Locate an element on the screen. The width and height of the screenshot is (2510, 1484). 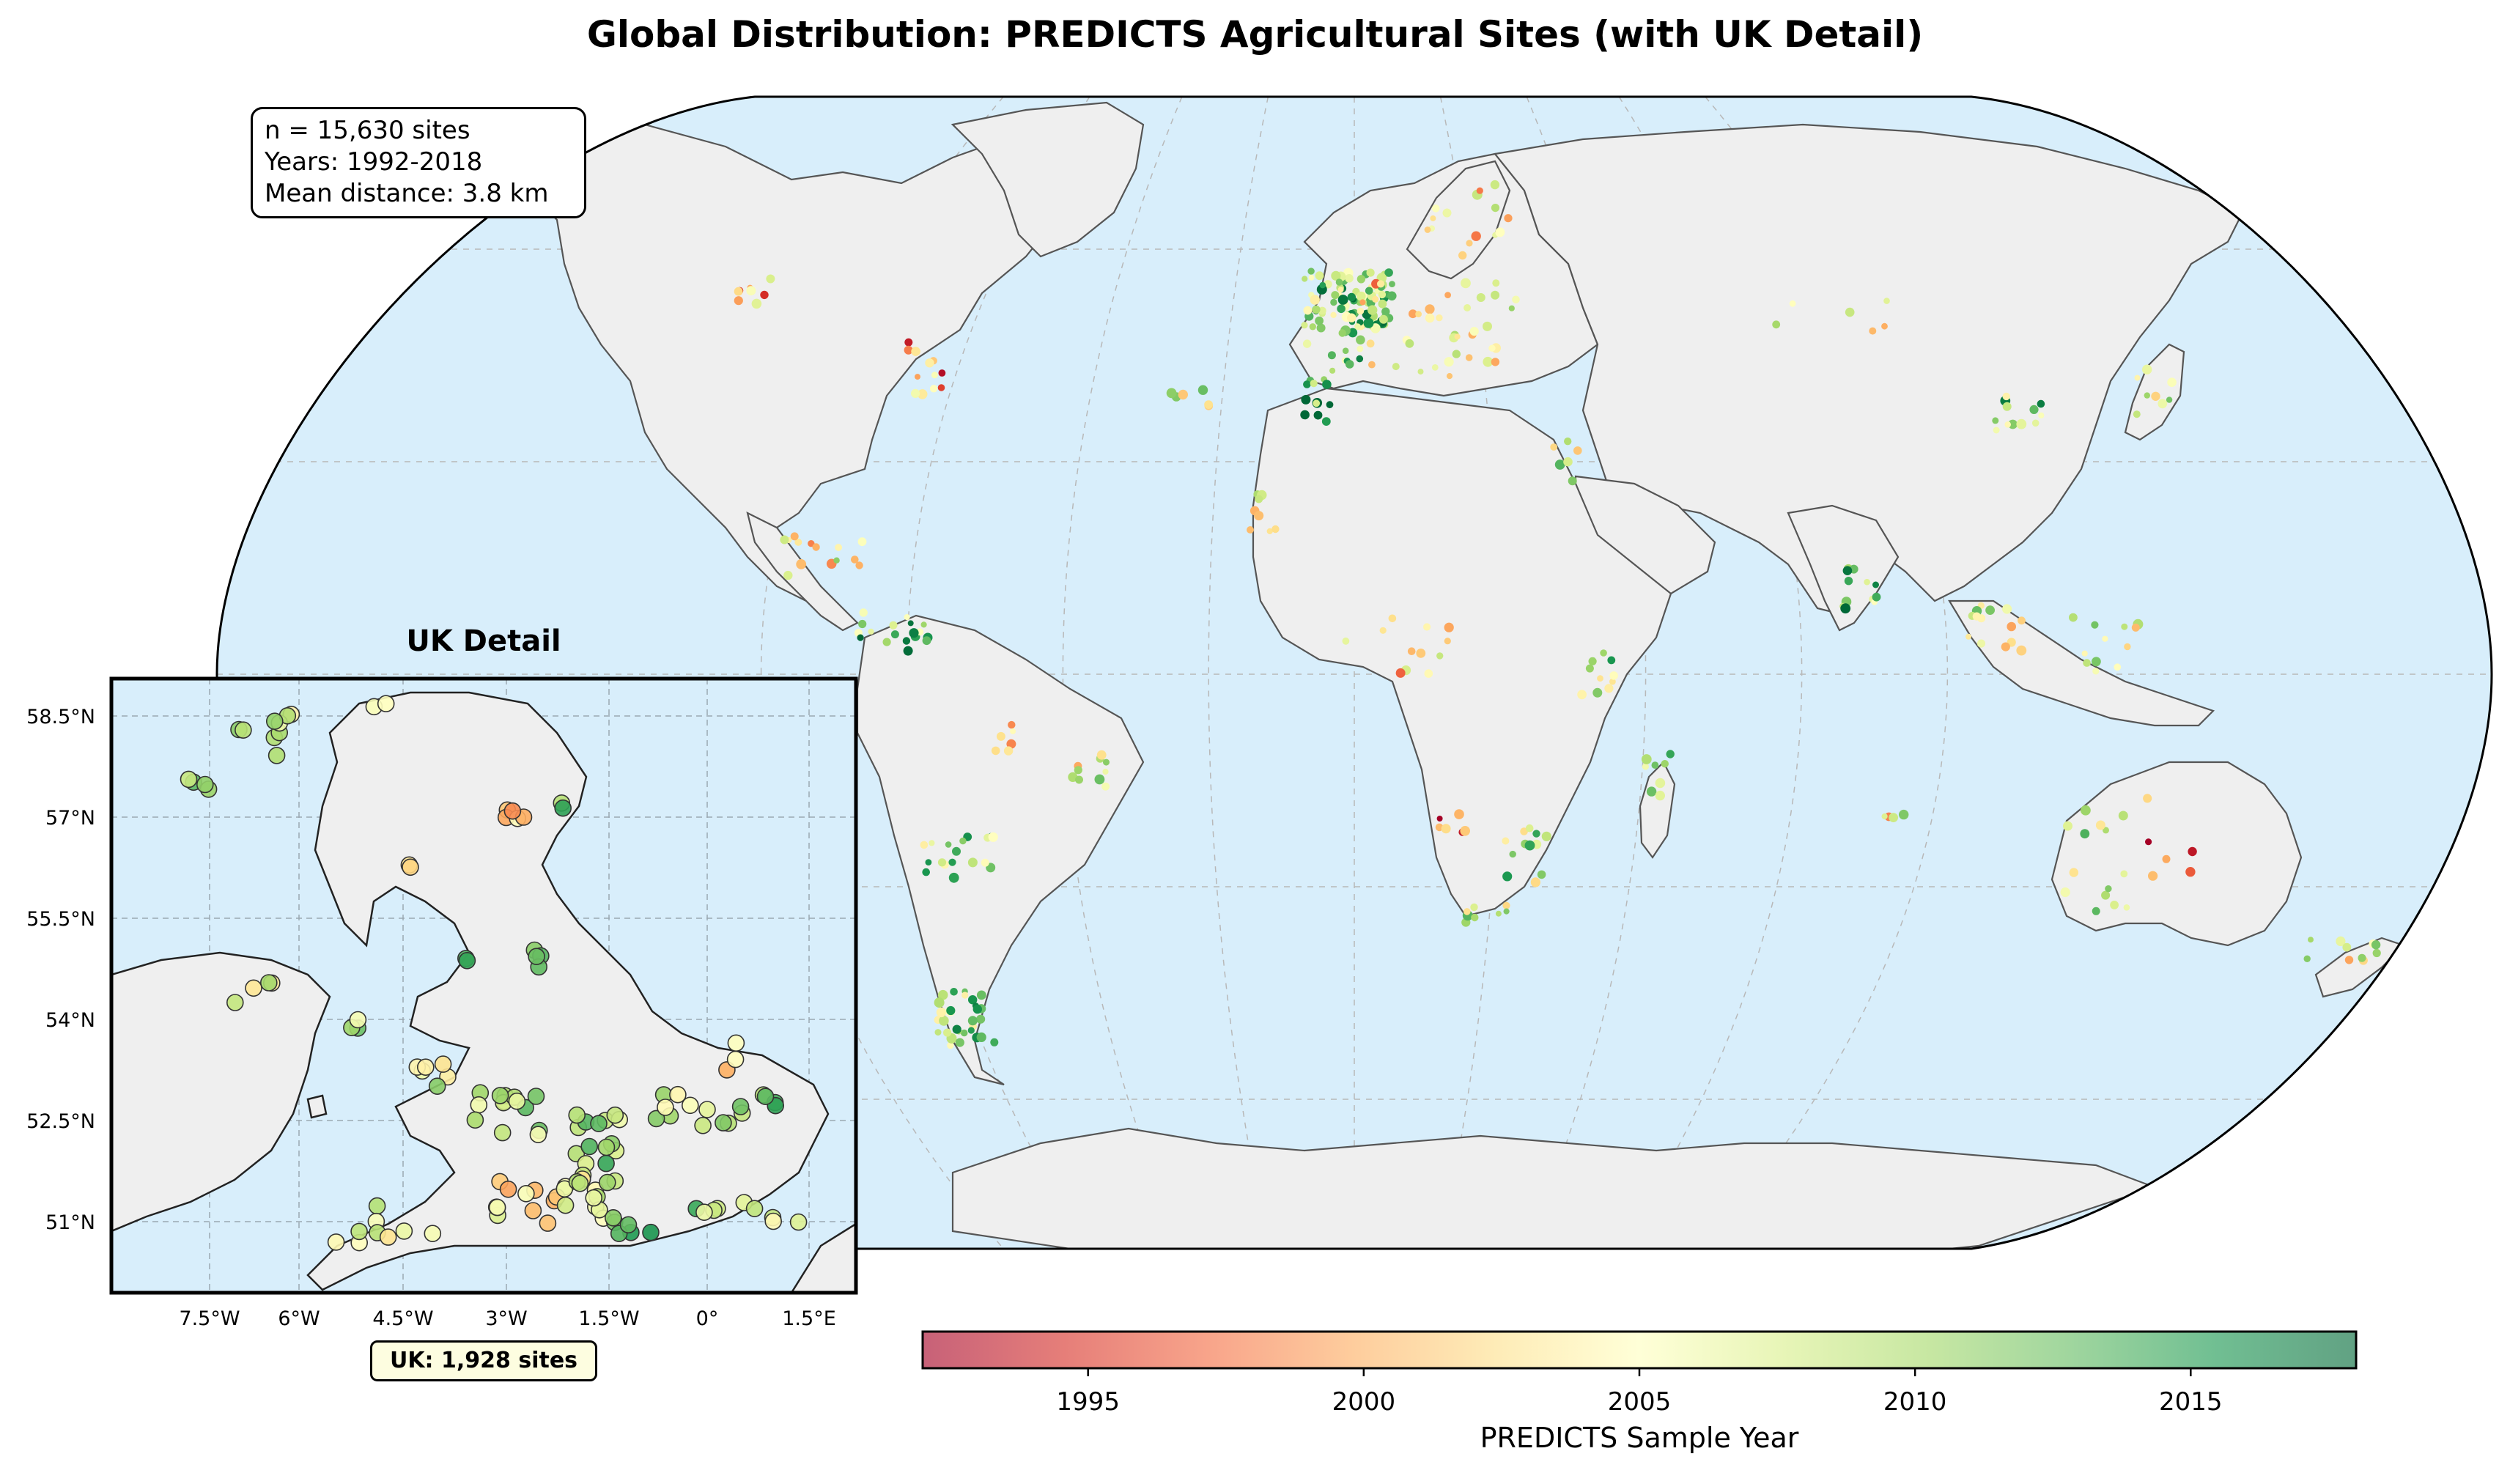
uk-site-count-badge: UK: 1,928 sites is located at coordinates (483, 1360).